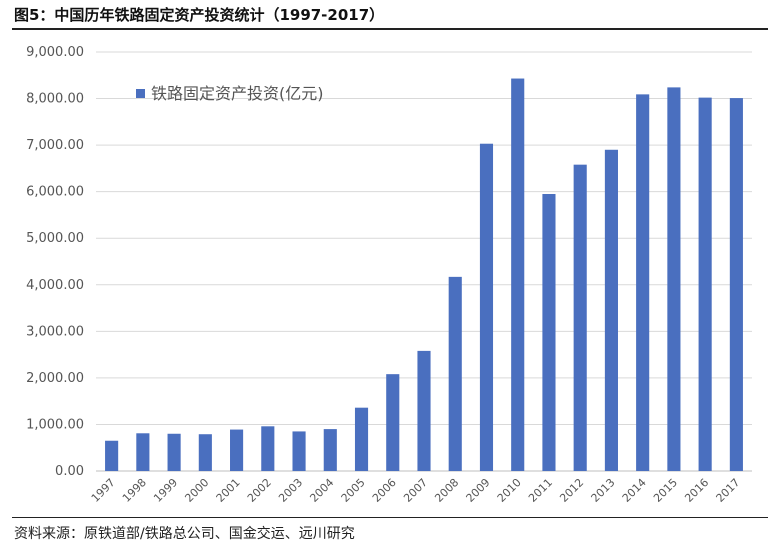  What do you see at coordinates (643, 283) in the screenshot?
I see `bar-2014` at bounding box center [643, 283].